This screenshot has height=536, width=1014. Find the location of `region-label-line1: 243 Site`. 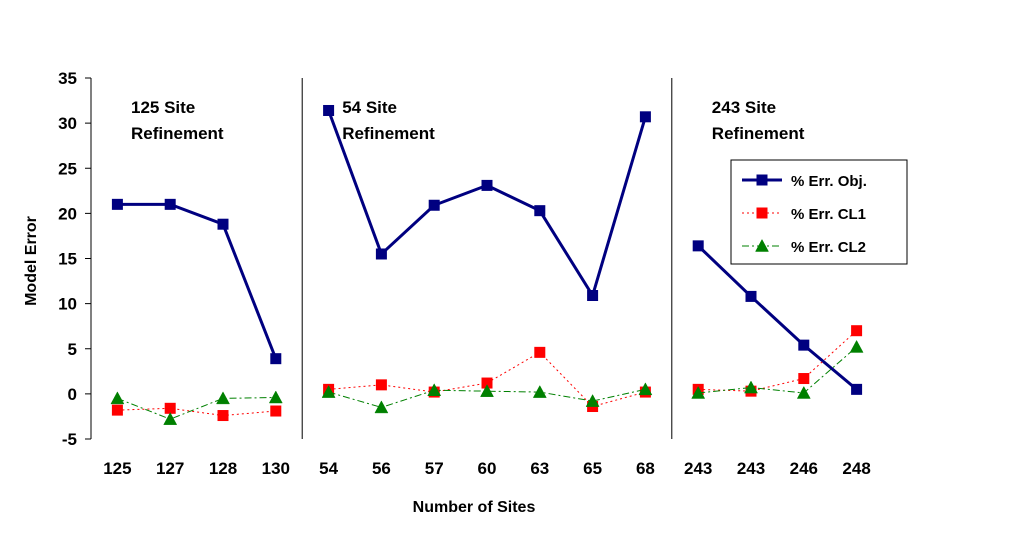

region-label-line1: 243 Site is located at coordinates (744, 107).